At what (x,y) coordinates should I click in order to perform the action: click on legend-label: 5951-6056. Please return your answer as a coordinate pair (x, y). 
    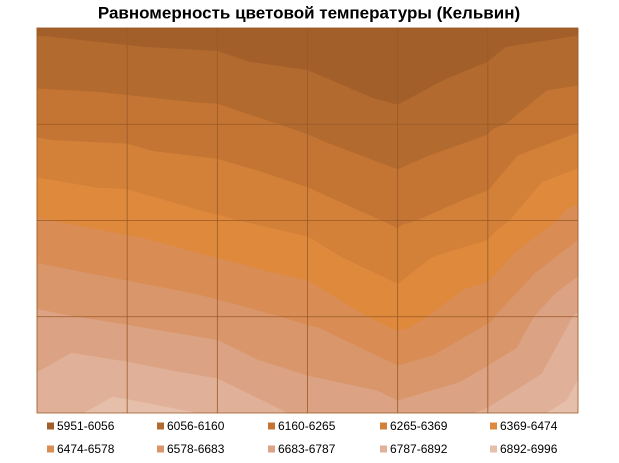
    Looking at the image, I should click on (86, 426).